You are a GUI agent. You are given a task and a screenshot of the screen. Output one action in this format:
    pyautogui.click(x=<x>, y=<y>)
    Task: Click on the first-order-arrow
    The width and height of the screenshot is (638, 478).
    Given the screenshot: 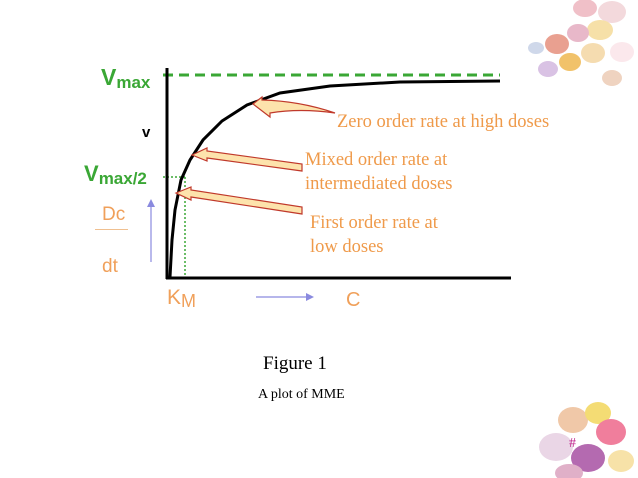 What is the action you would take?
    pyautogui.click(x=238, y=200)
    